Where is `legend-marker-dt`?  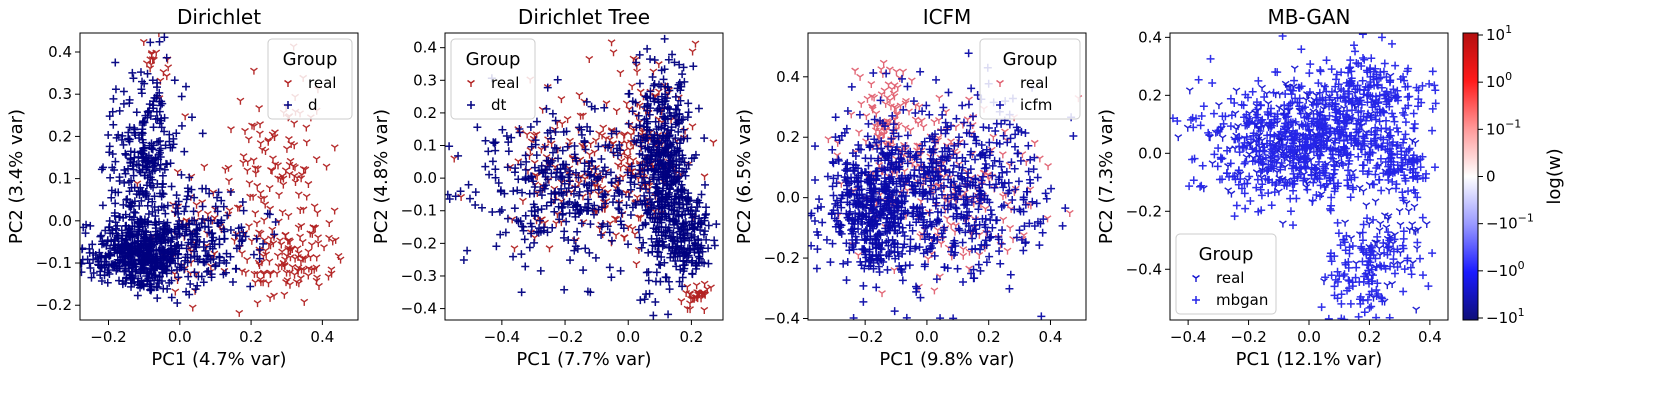 legend-marker-dt is located at coordinates (471, 105).